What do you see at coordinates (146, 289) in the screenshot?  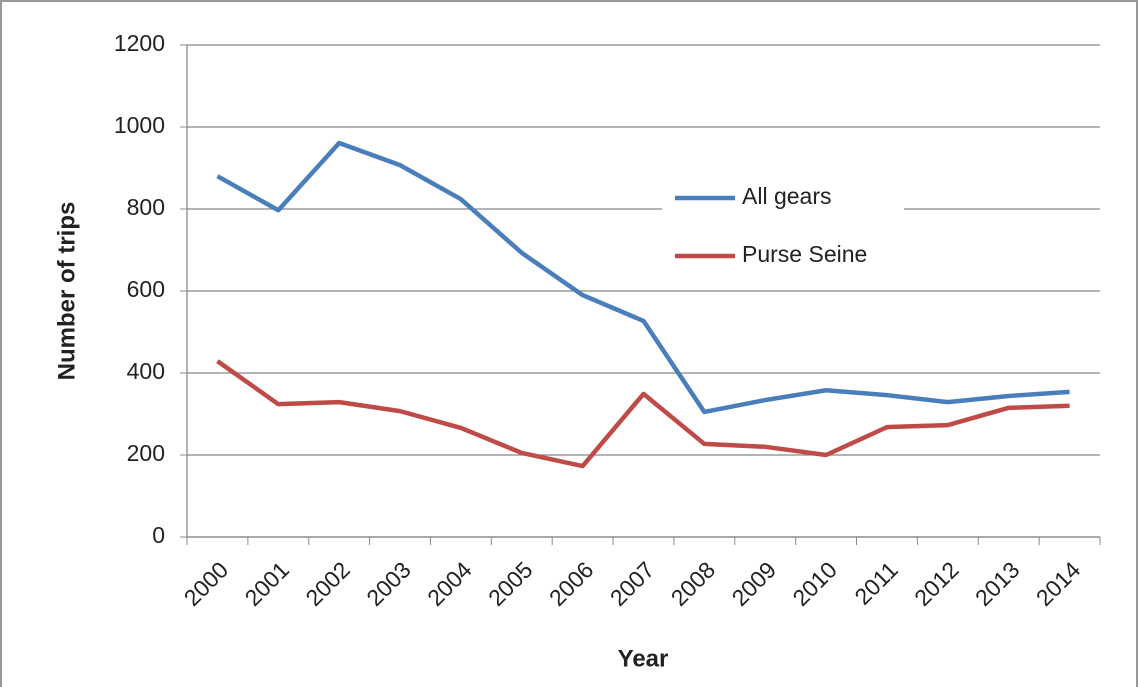 I see `y-tick-label: 600` at bounding box center [146, 289].